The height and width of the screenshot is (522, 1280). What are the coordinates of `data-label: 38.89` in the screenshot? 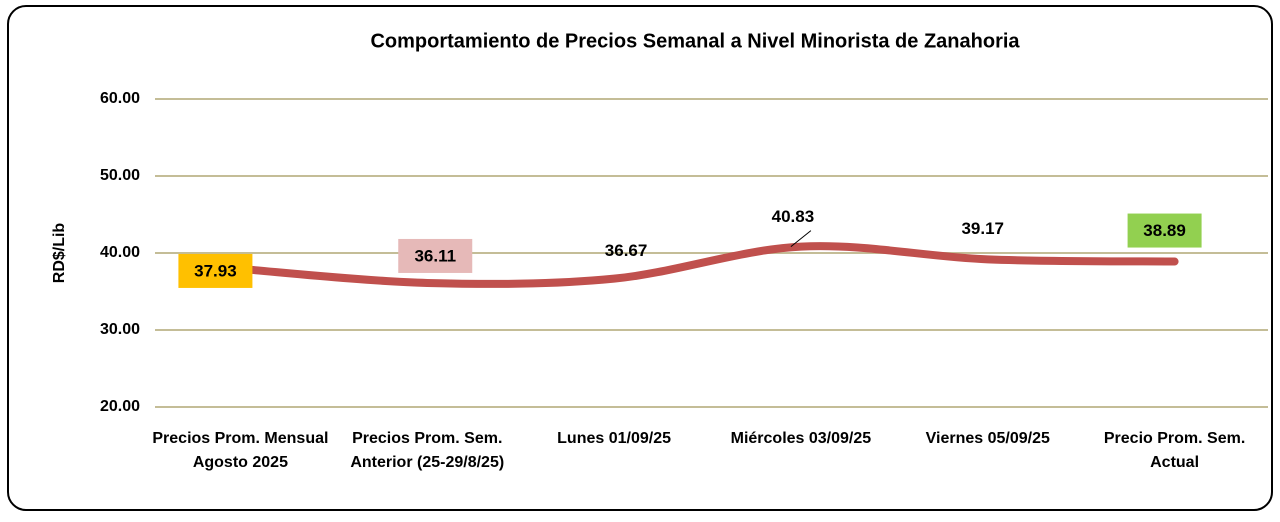 It's located at (1164, 230).